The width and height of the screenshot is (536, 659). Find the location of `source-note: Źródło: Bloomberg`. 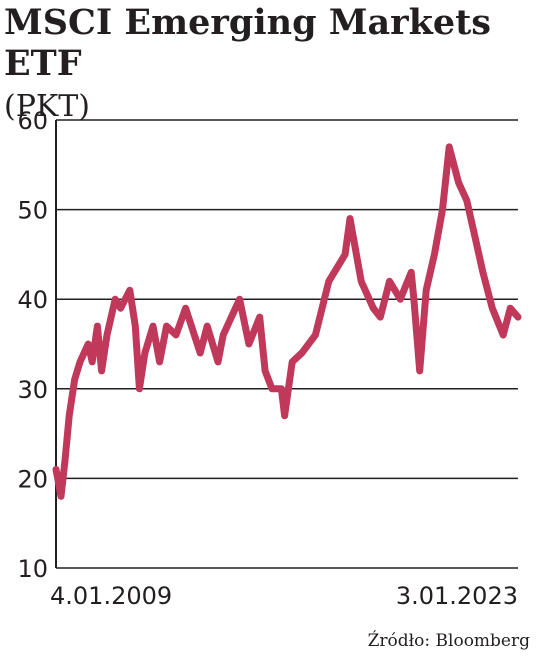

source-note: Źródło: Bloomberg is located at coordinates (448, 641).